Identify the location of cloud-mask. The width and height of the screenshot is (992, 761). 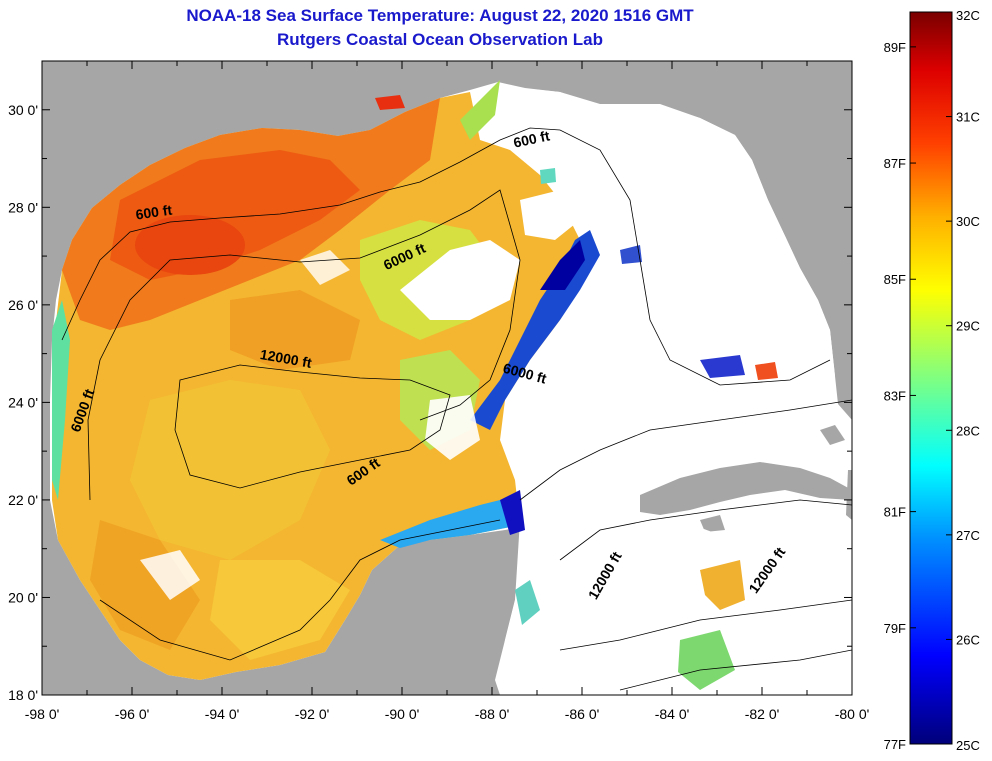
(676, 597).